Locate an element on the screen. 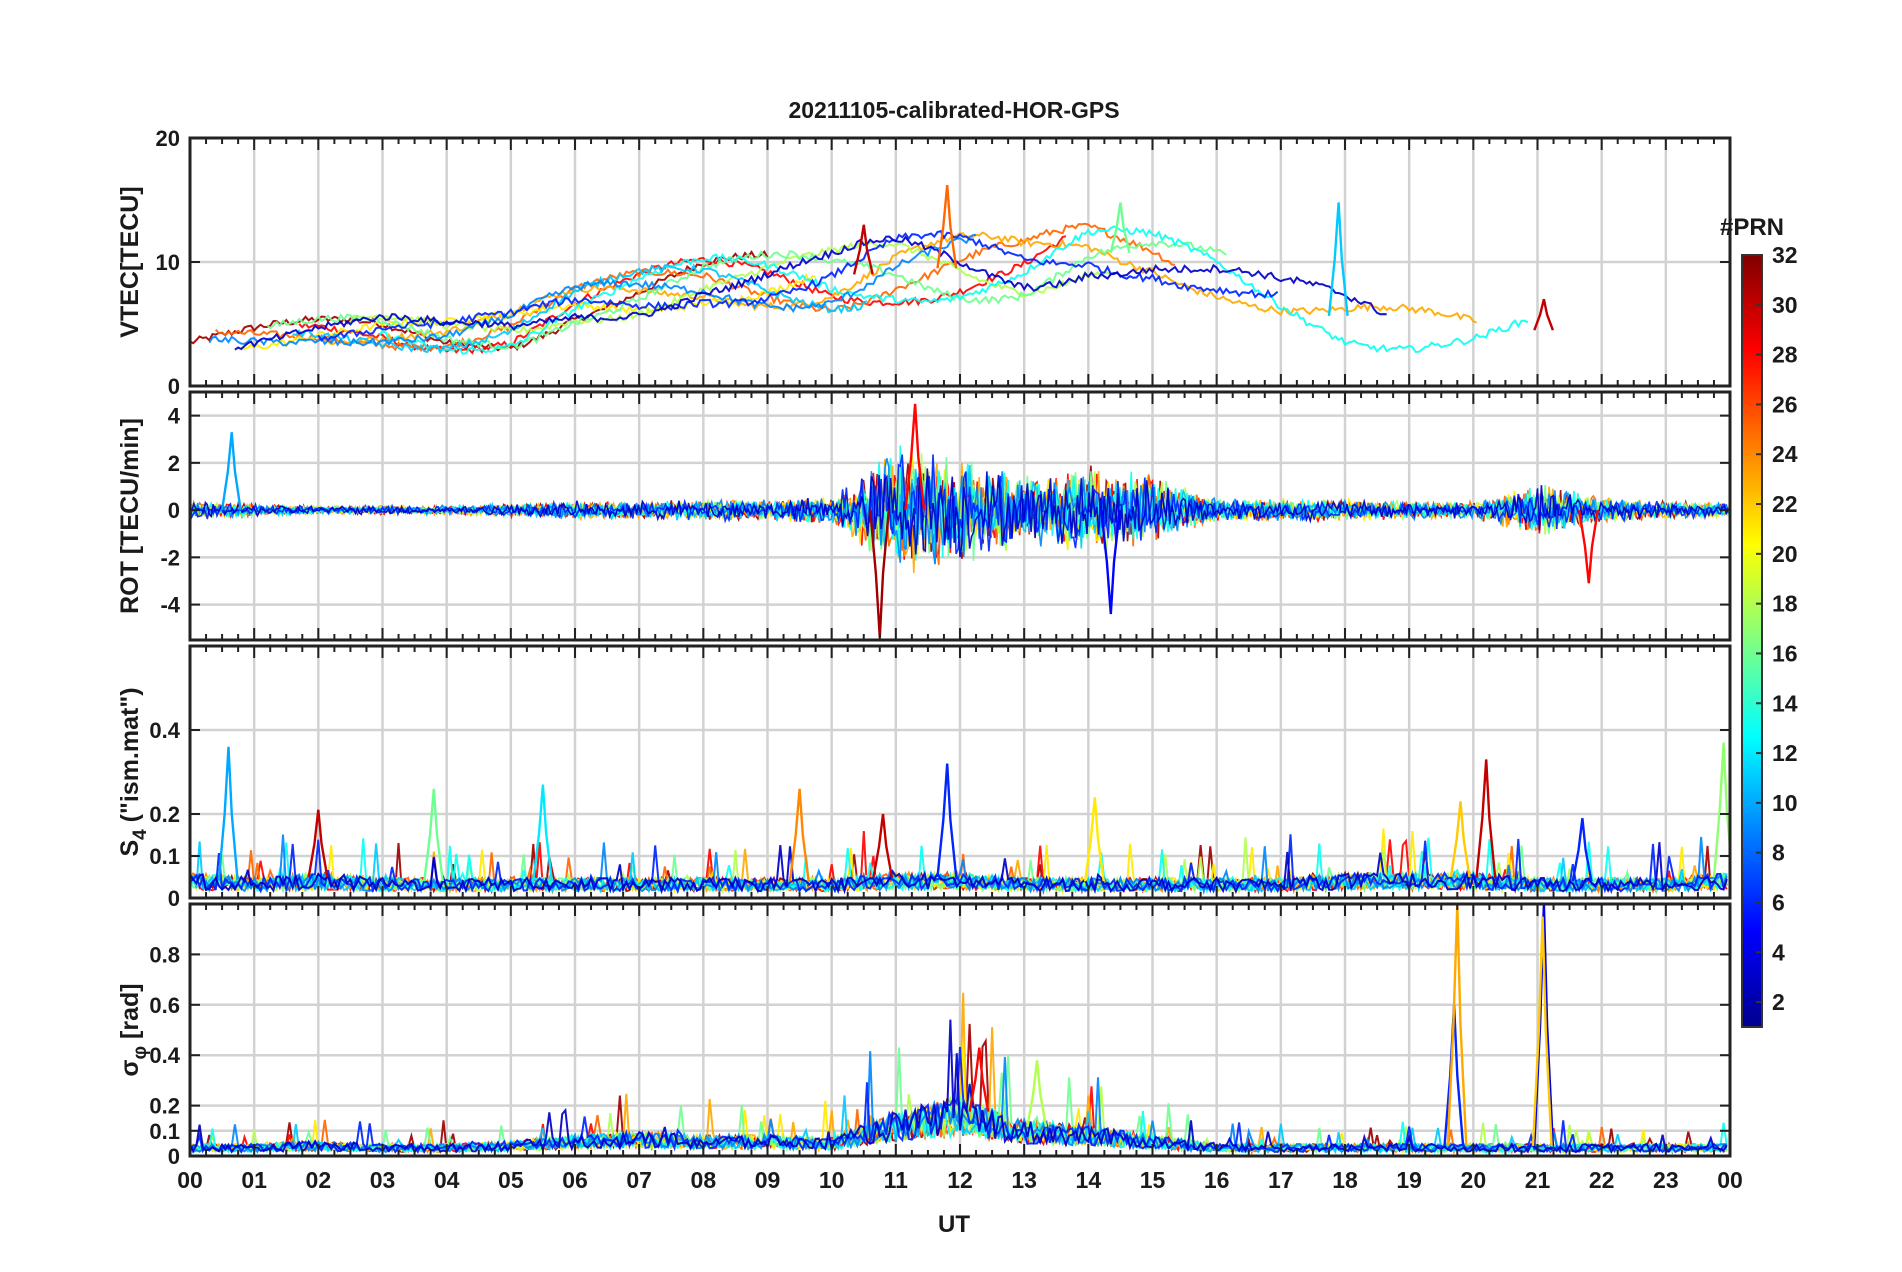 This screenshot has height=1272, width=1902. y-axis-label-main: σ is located at coordinates (130, 1067).